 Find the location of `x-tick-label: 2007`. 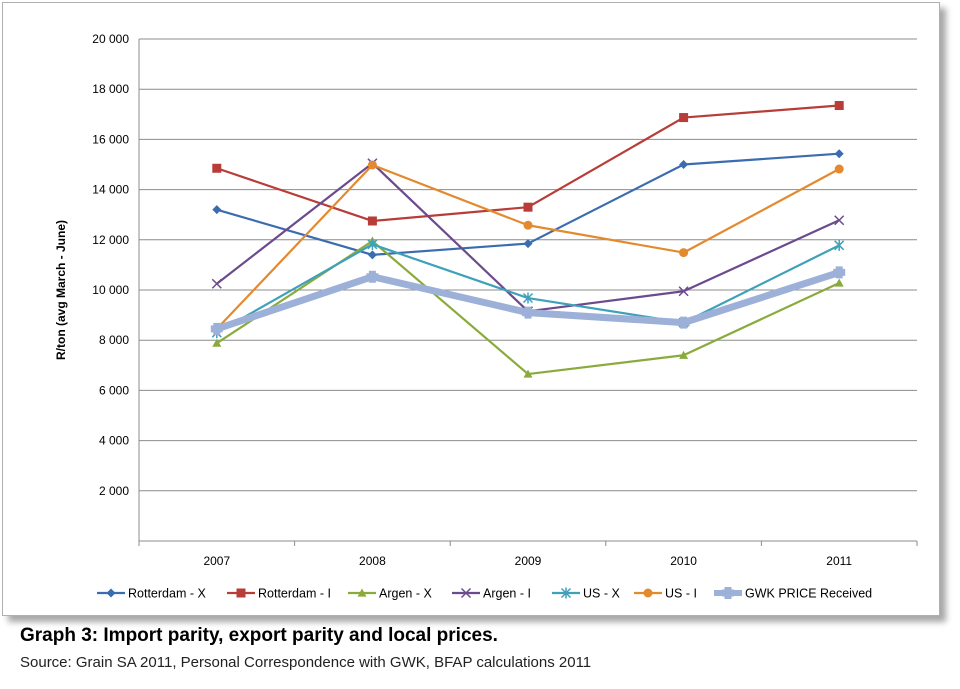

x-tick-label: 2007 is located at coordinates (216, 561).